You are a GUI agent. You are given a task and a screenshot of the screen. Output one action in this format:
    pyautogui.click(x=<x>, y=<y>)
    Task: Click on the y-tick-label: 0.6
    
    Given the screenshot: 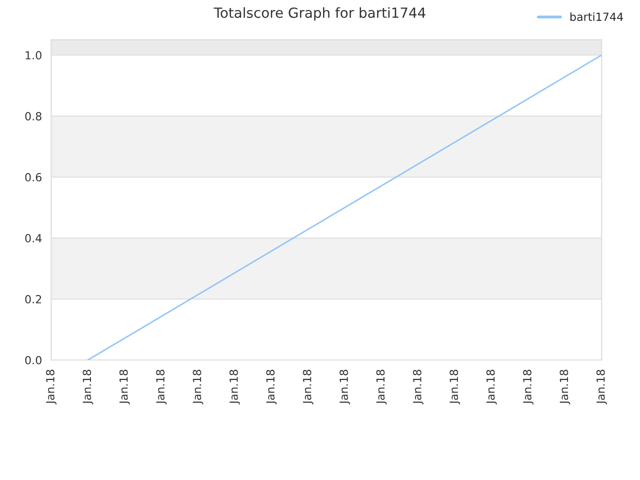 What is the action you would take?
    pyautogui.click(x=33, y=177)
    